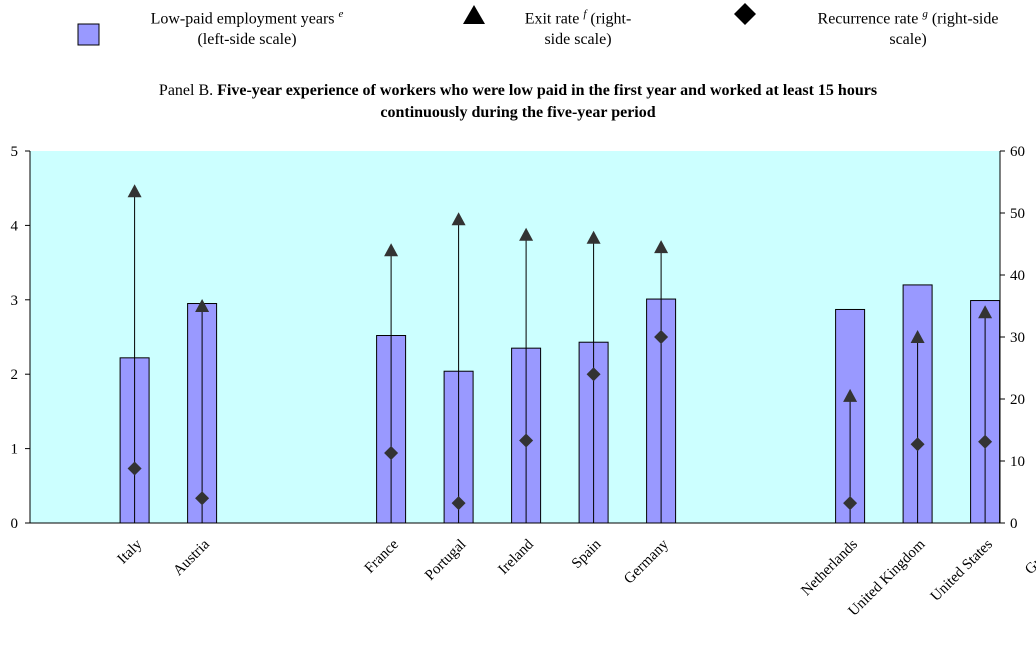 The height and width of the screenshot is (649, 1036). I want to click on right-tick-label: 40, so click(1017, 276).